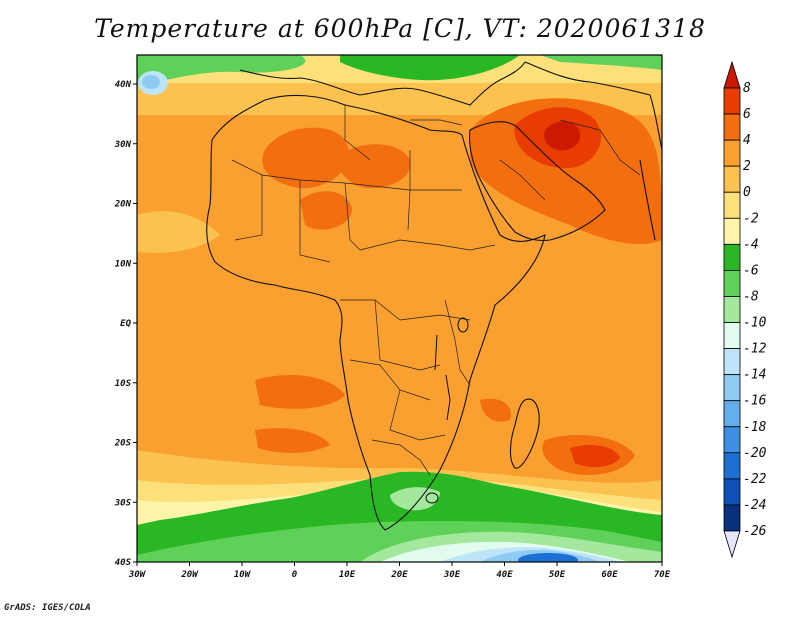 The width and height of the screenshot is (800, 618). Describe the element at coordinates (755, 531) in the screenshot. I see `colorbar-label: -26` at that location.